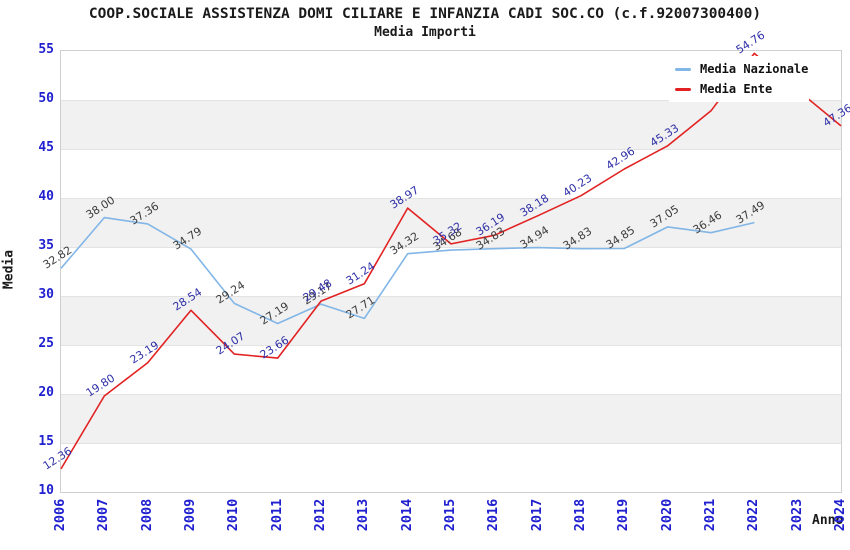  Describe the element at coordinates (623, 515) in the screenshot. I see `x-tick-label: 2019` at that location.